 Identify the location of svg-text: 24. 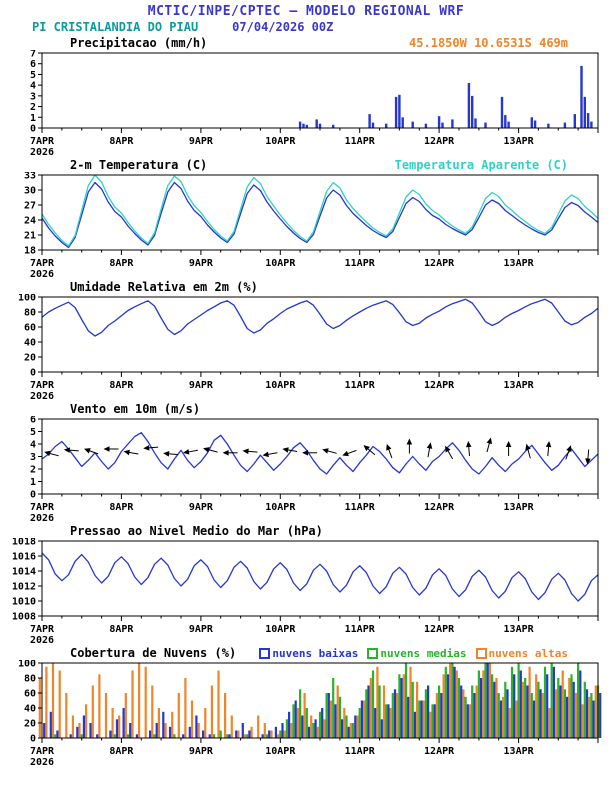
(30, 221).